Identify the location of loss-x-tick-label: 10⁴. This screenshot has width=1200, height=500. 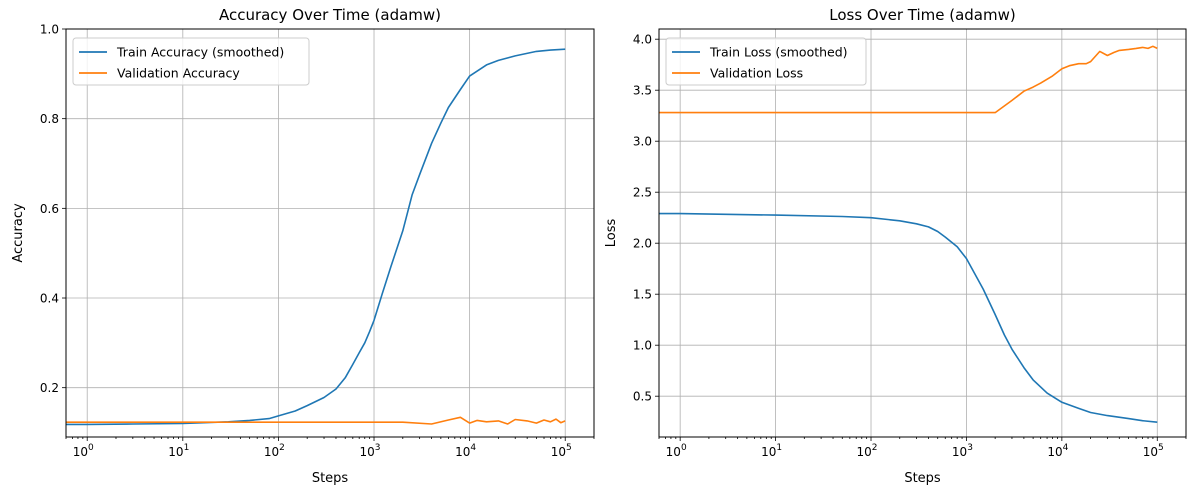
(1057, 451).